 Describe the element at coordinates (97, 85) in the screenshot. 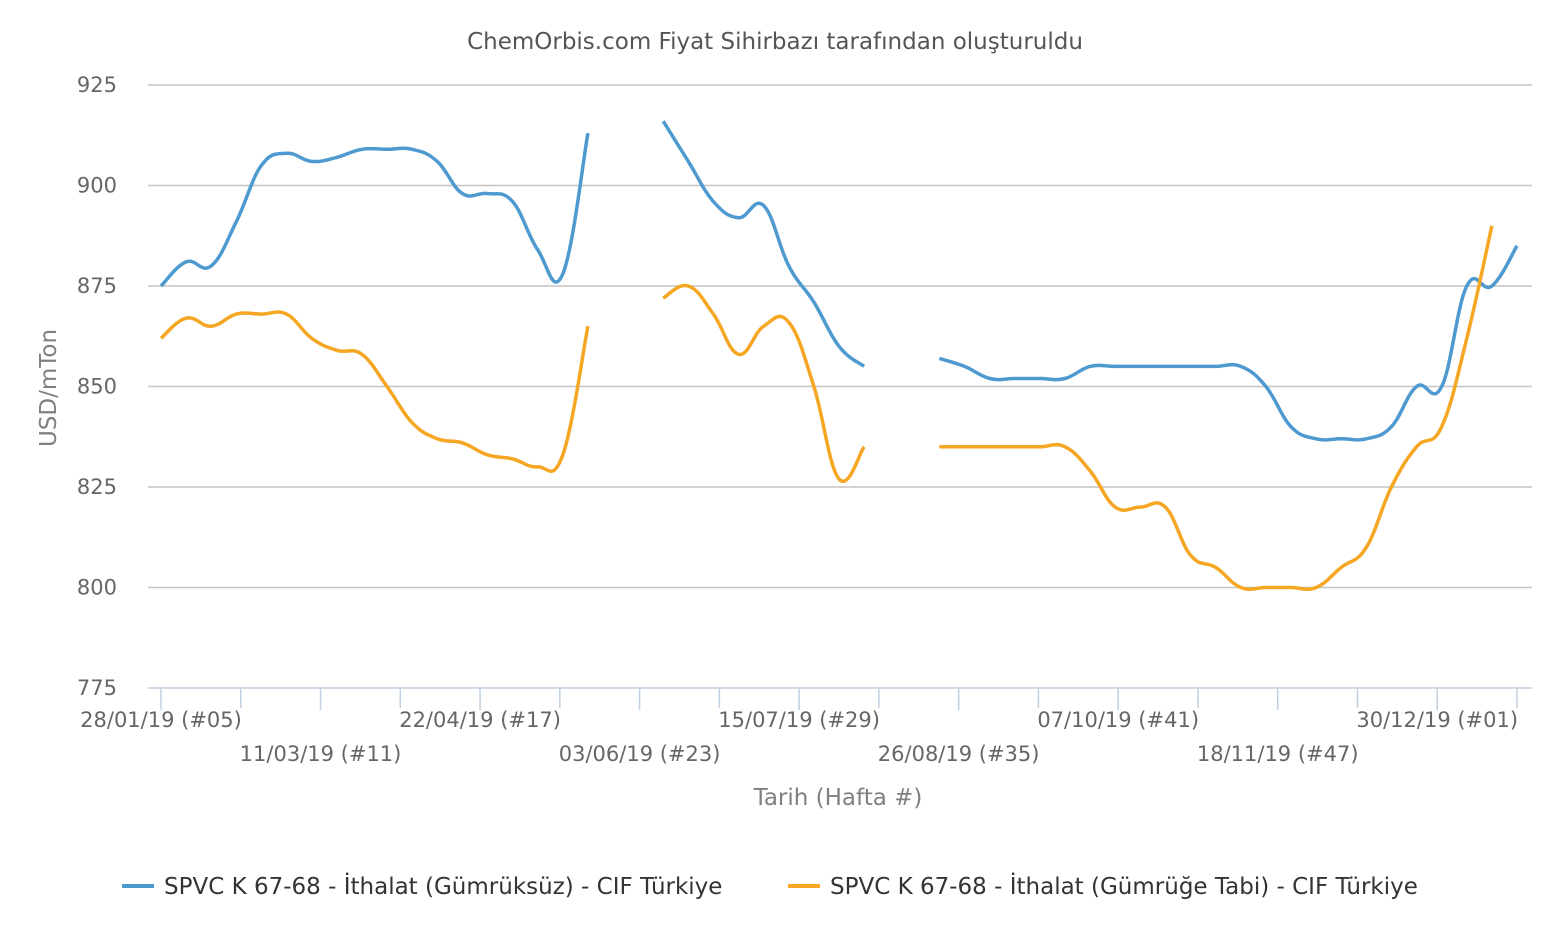

I see `y-tick-label: 925` at that location.